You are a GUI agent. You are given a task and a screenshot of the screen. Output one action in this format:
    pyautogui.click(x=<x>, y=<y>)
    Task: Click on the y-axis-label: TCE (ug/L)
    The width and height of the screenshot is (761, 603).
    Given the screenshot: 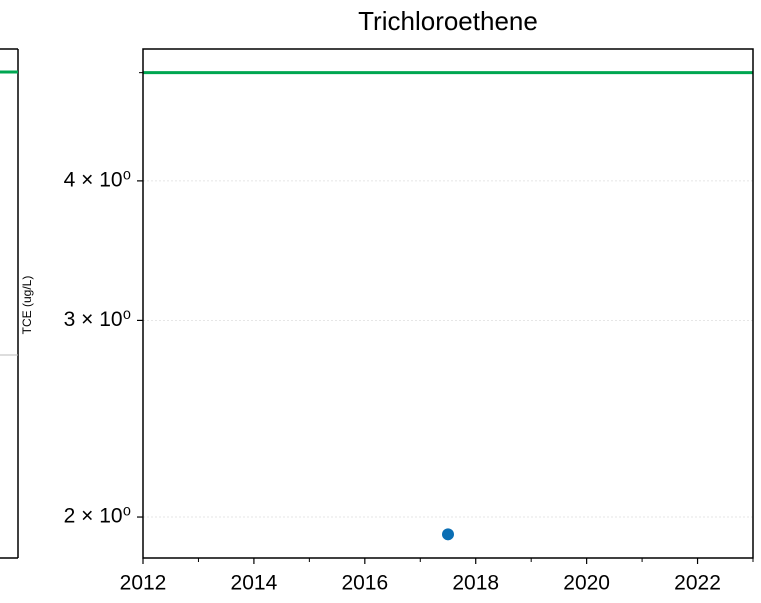 What is the action you would take?
    pyautogui.click(x=27, y=305)
    